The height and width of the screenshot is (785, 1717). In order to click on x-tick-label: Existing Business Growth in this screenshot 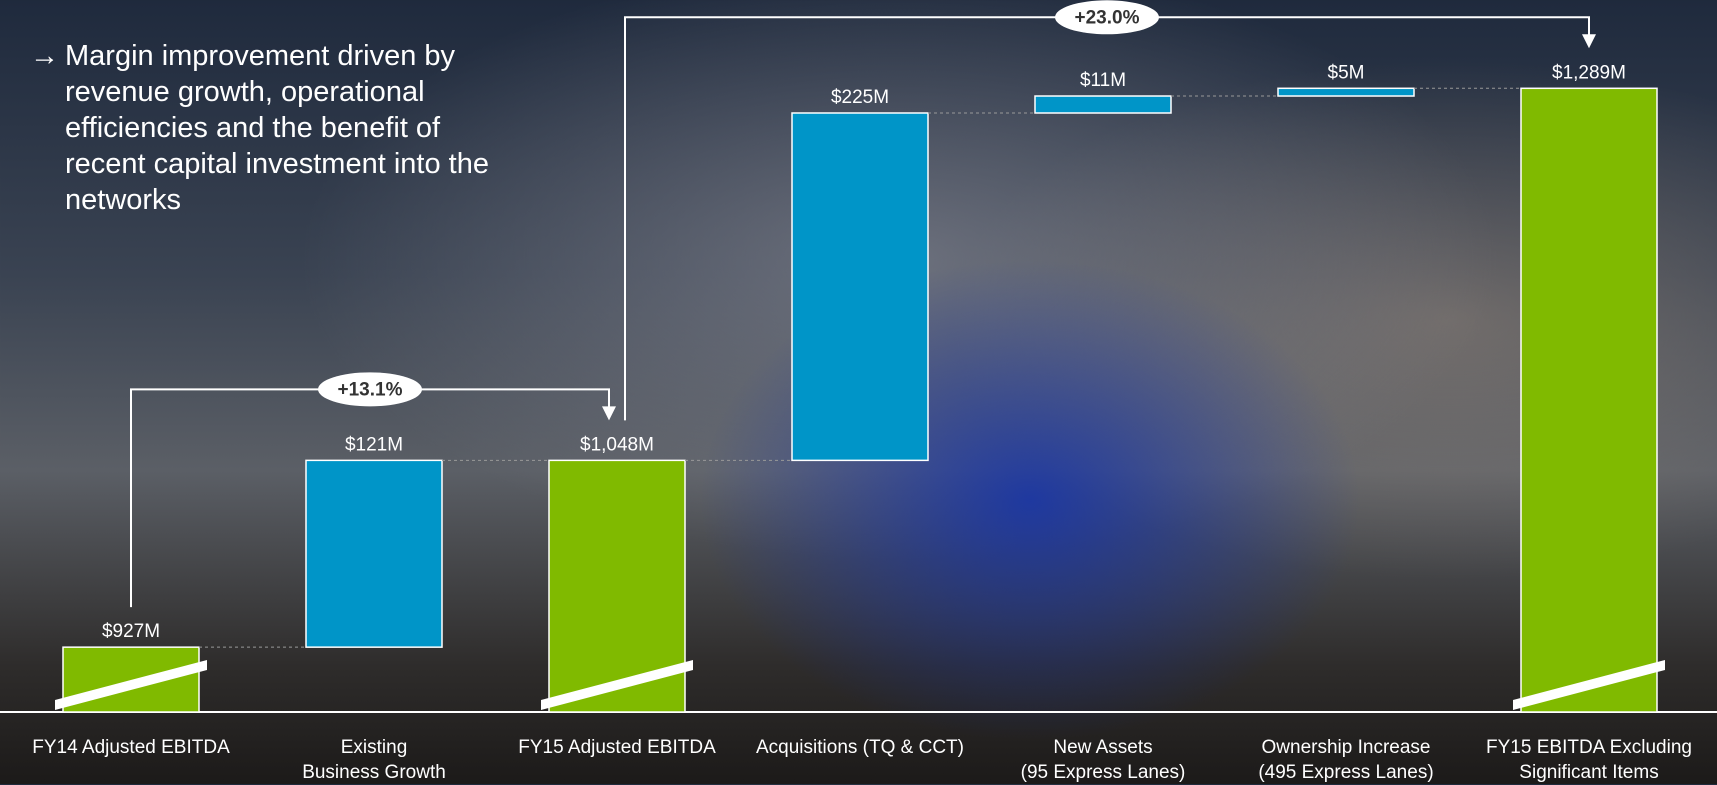, I will do `click(374, 760)`.